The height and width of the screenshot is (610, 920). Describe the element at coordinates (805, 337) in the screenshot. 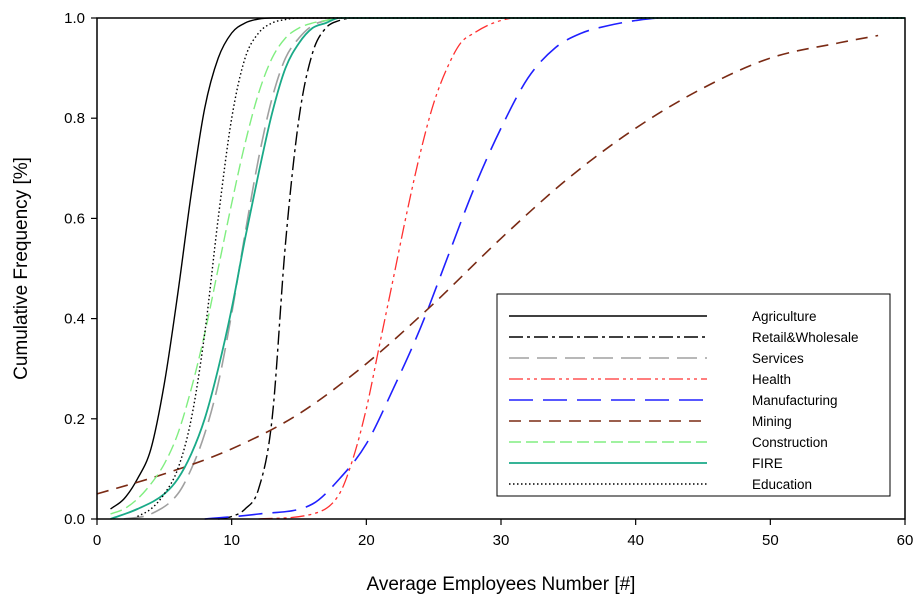

I see `legend-entry-label: Retail&Wholesale` at that location.